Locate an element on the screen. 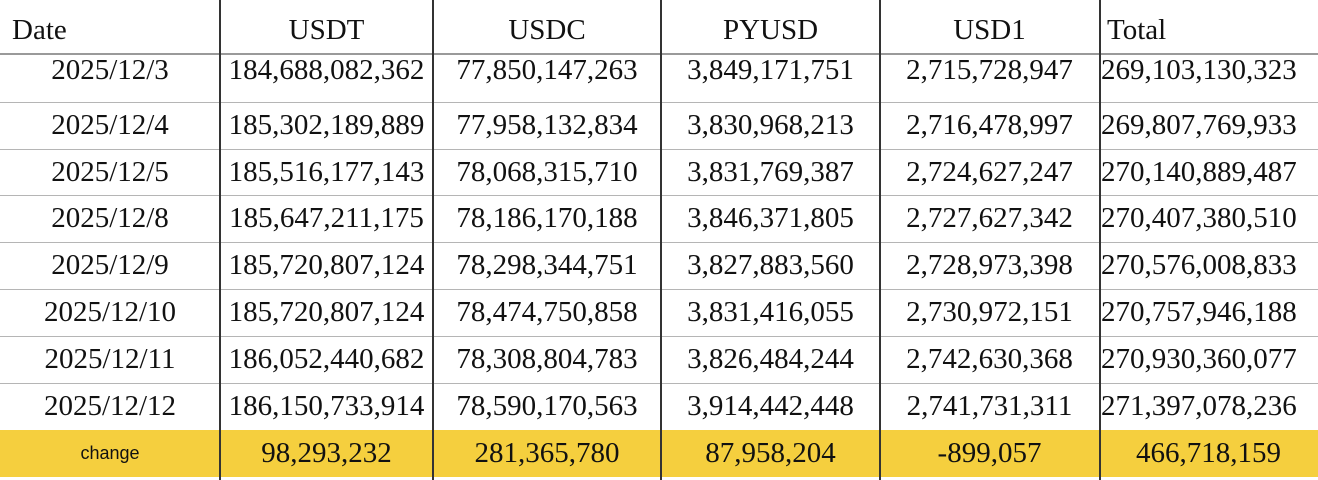 This screenshot has height=480, width=1318. cell-usd1: 2,741,731,311 is located at coordinates (989, 406).